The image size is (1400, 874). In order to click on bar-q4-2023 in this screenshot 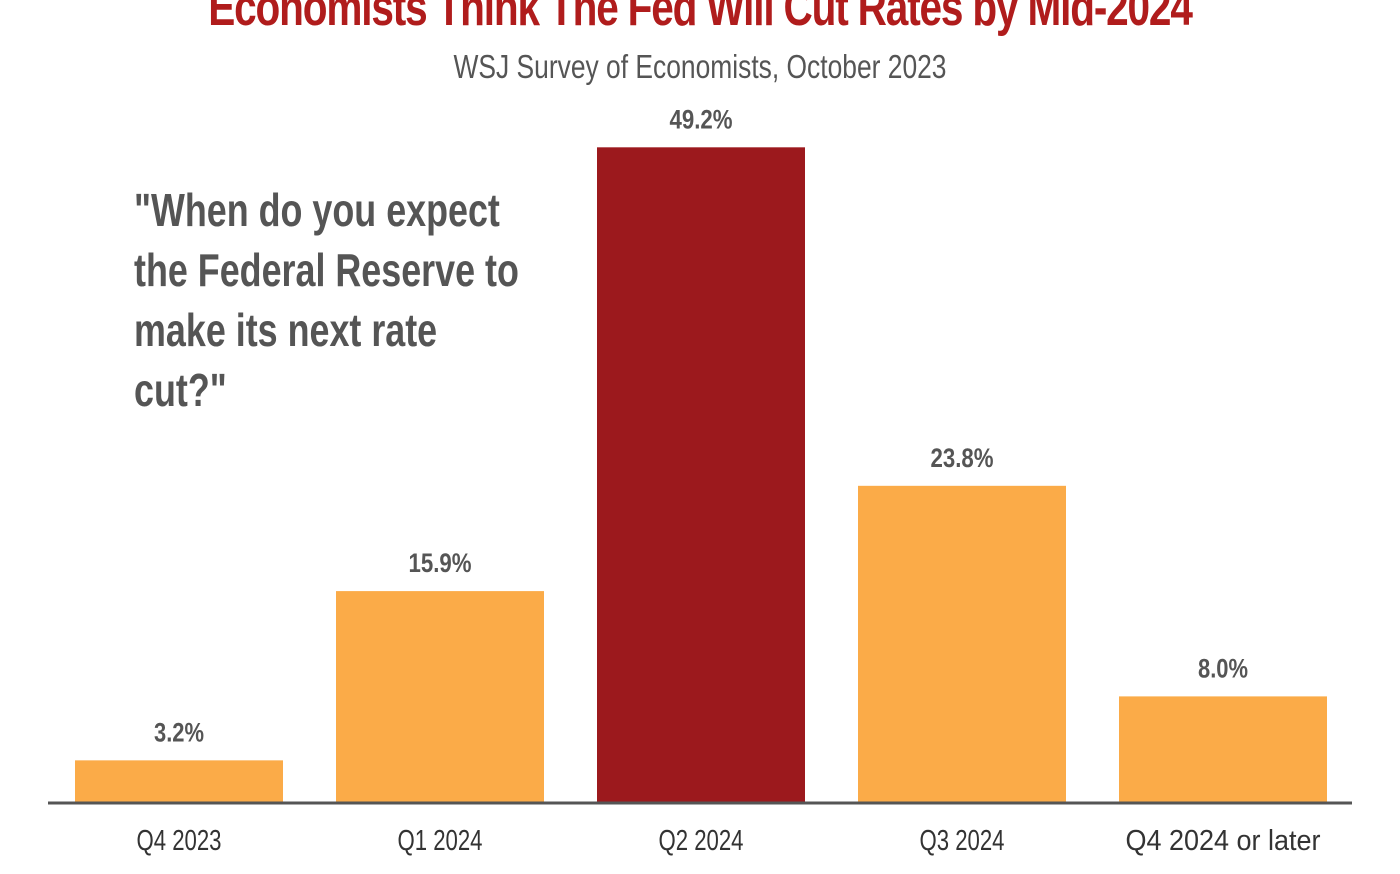, I will do `click(179, 781)`.